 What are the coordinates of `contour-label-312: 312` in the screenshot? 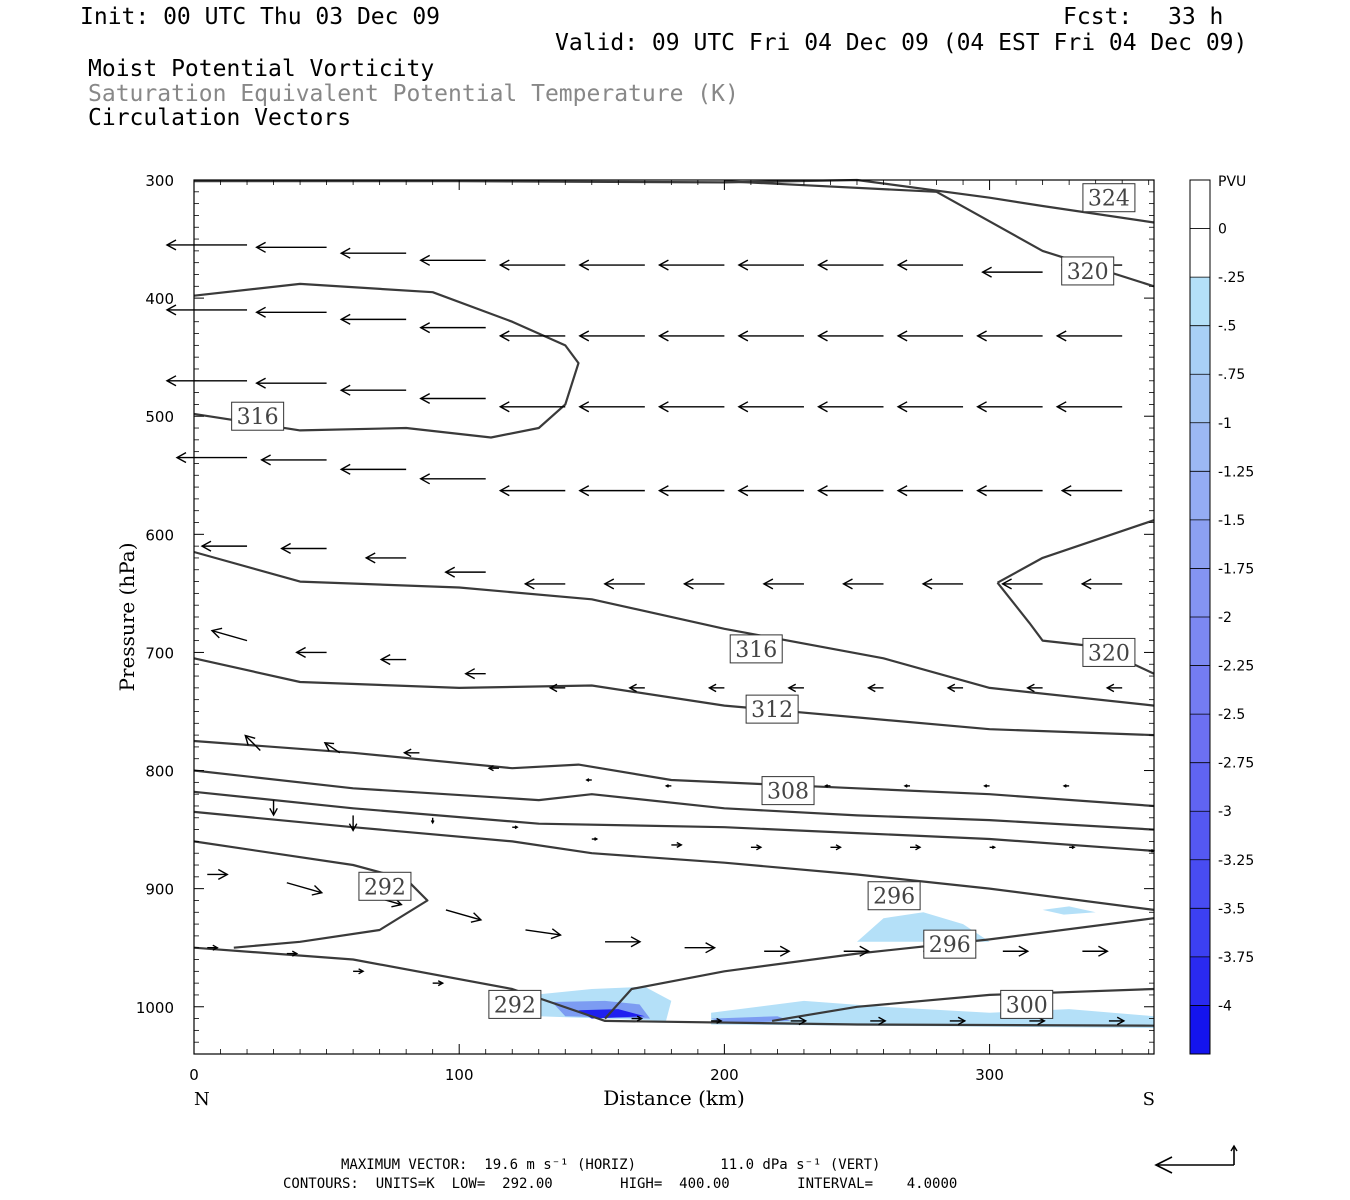 It's located at (772, 709).